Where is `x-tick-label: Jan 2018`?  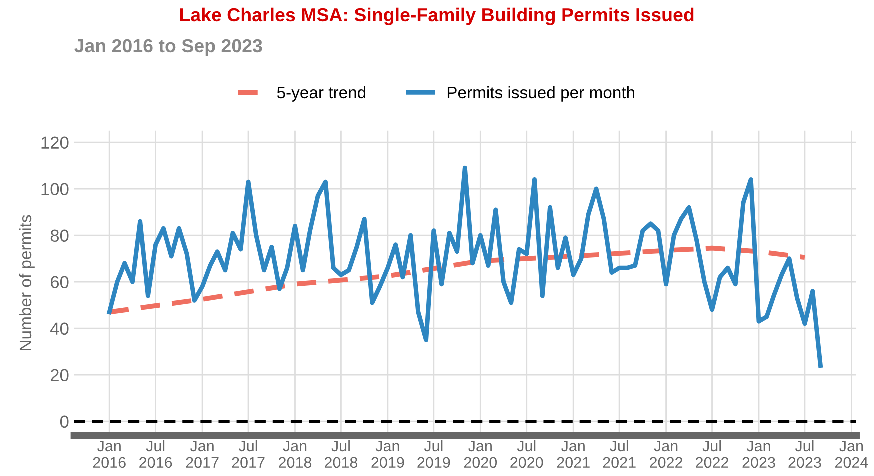 x-tick-label: Jan 2018 is located at coordinates (295, 454).